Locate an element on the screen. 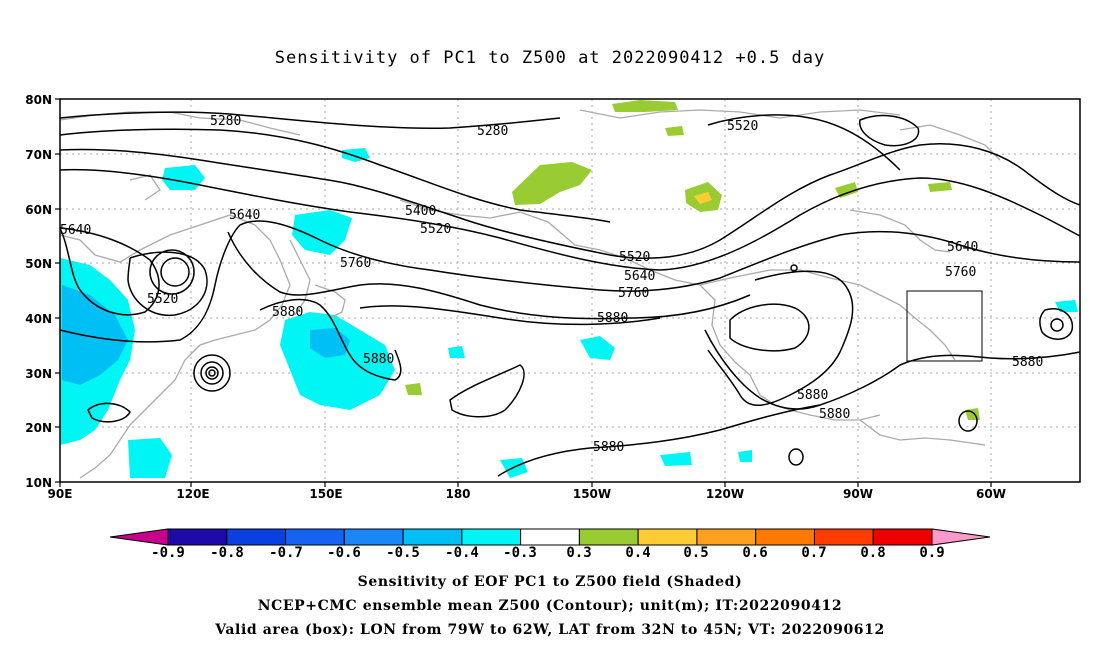  lat-label-10n: 10N is located at coordinates (38, 483).